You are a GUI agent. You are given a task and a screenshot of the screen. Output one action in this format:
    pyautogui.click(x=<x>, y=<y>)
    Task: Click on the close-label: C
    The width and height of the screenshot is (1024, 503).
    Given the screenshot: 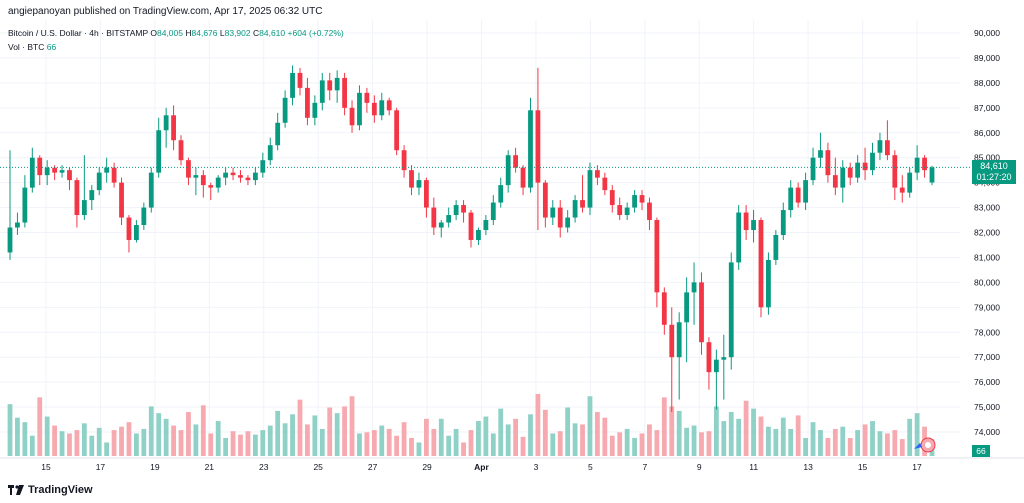 What is the action you would take?
    pyautogui.click(x=256, y=33)
    